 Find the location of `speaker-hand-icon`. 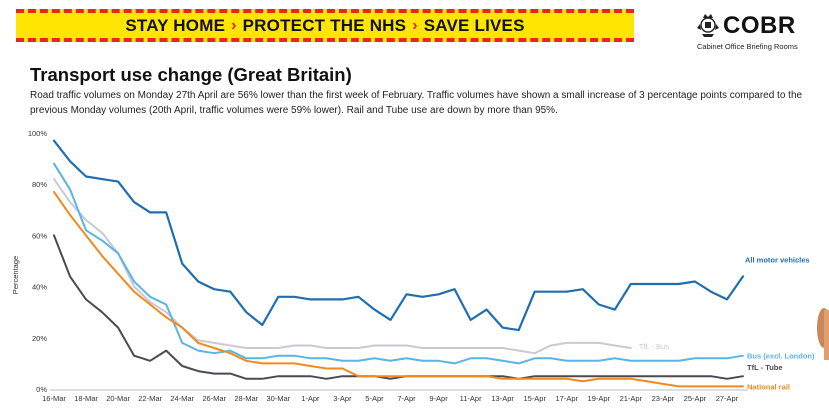

speaker-hand-icon is located at coordinates (823, 334).